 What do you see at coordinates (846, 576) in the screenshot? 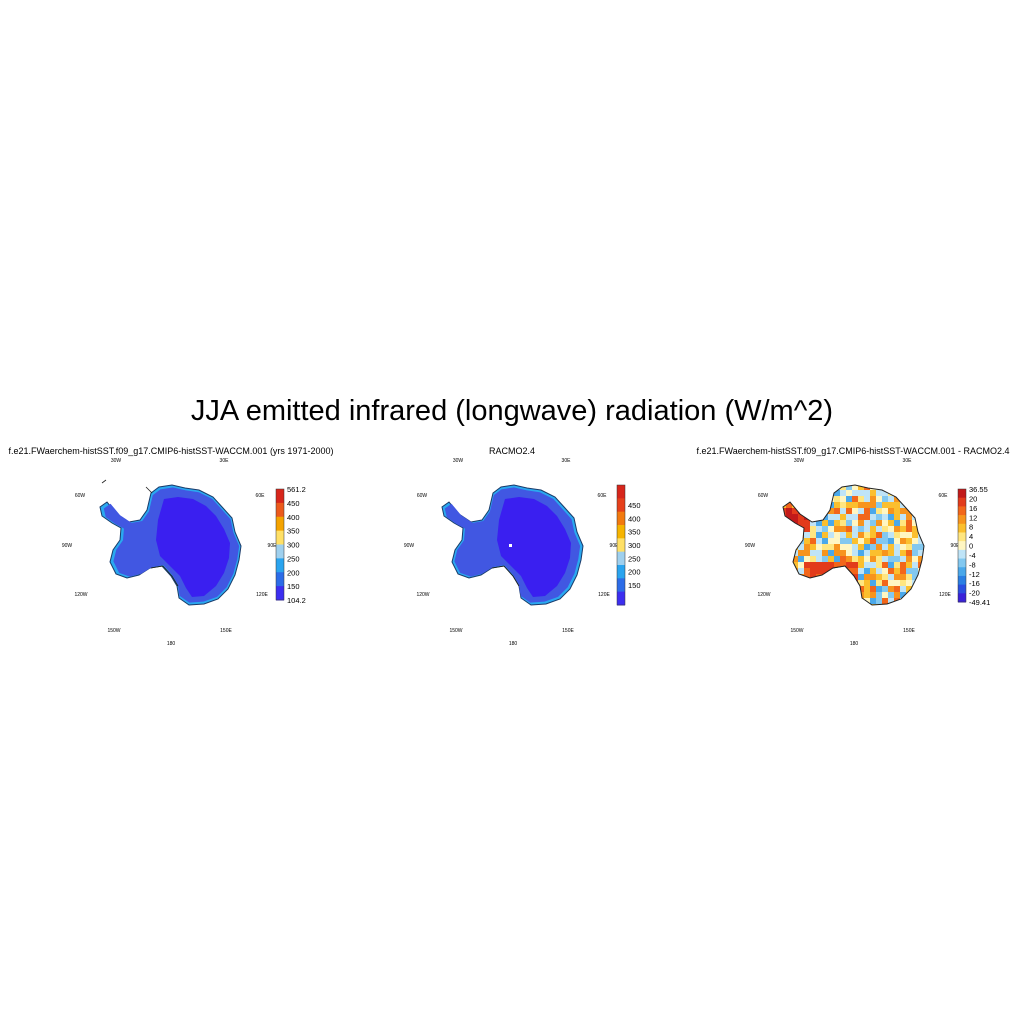
I see `ice-shelf-line` at bounding box center [846, 576].